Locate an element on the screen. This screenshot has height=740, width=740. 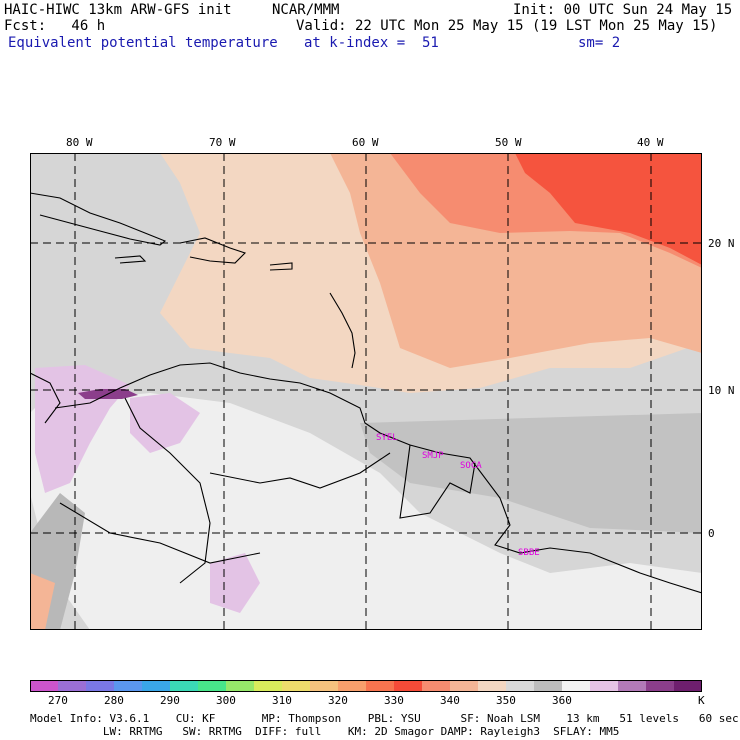
colorbar is located at coordinates (366, 686).